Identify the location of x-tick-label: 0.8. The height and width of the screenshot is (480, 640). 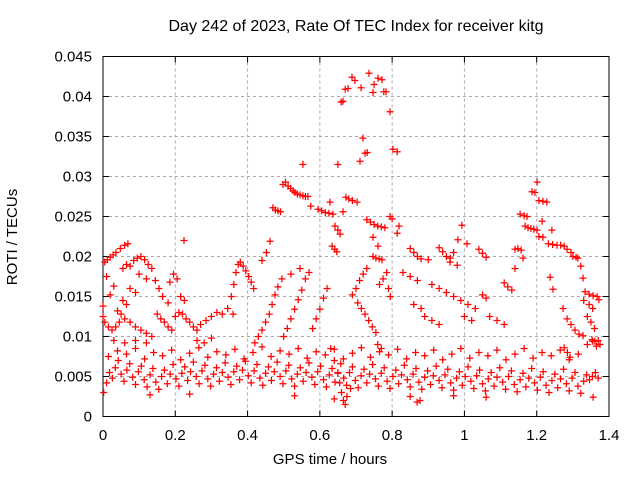
(392, 435).